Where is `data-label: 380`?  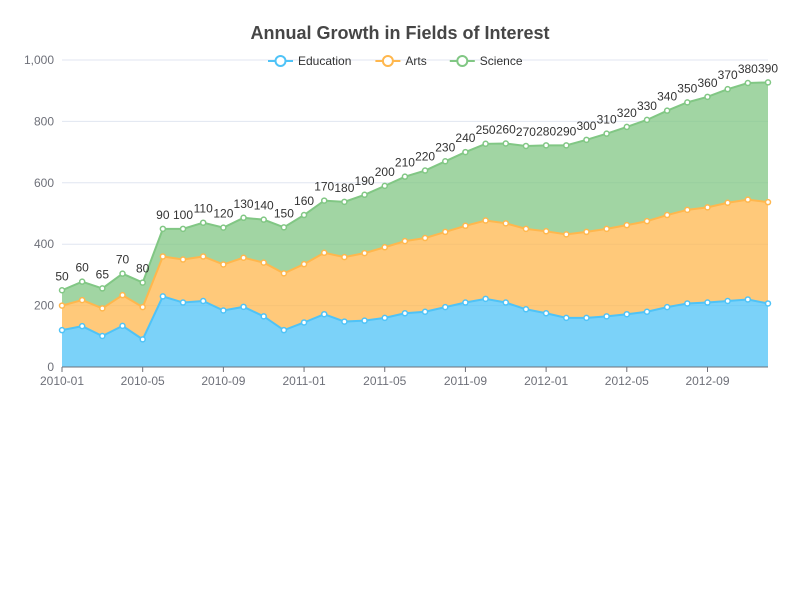
data-label: 380 is located at coordinates (748, 69).